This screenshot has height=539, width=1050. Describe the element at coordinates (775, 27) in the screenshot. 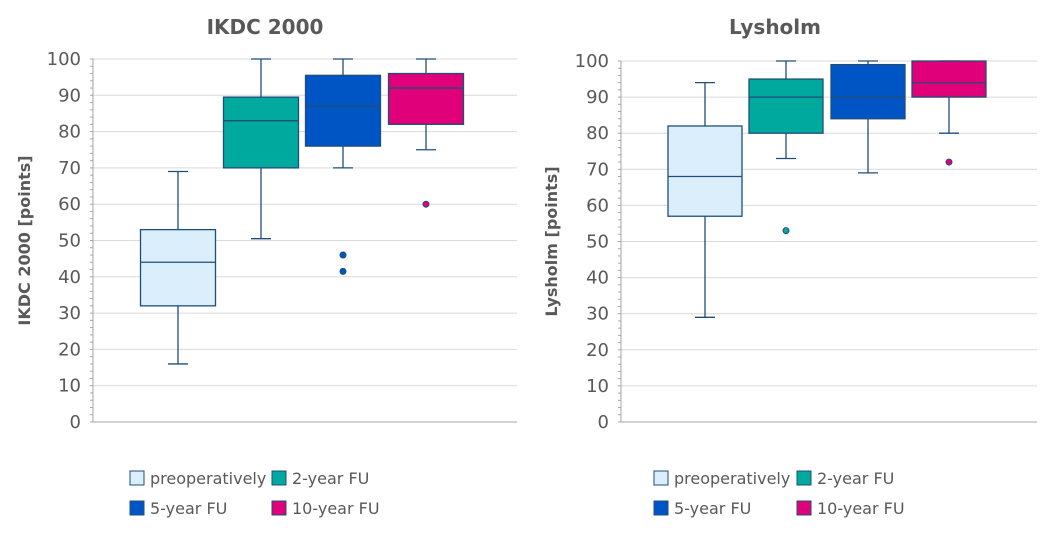

I see `chart-title: Lysholm` at that location.